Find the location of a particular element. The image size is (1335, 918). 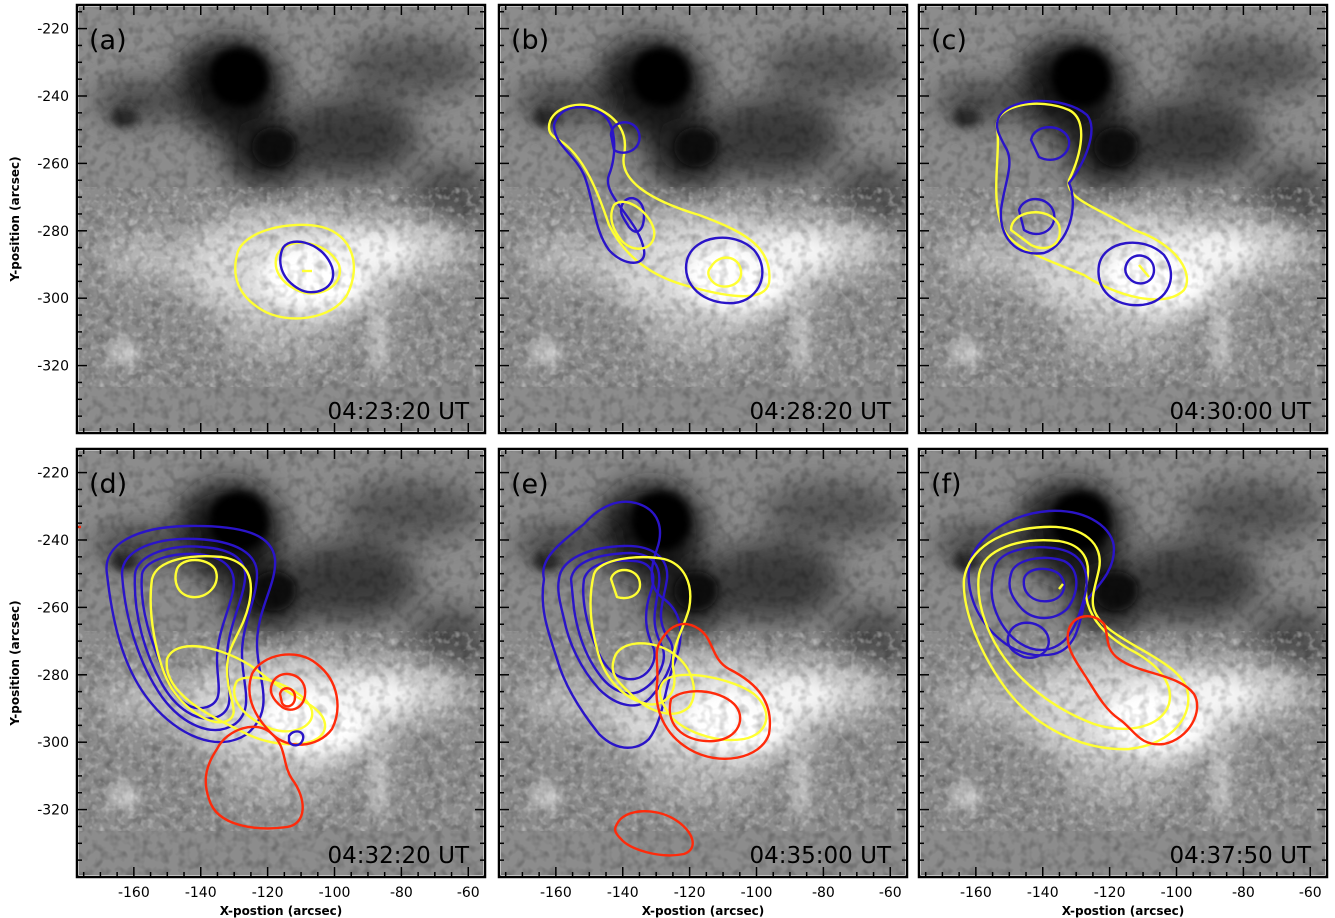

timestamp-label: 04:37:50 UT is located at coordinates (1241, 856).